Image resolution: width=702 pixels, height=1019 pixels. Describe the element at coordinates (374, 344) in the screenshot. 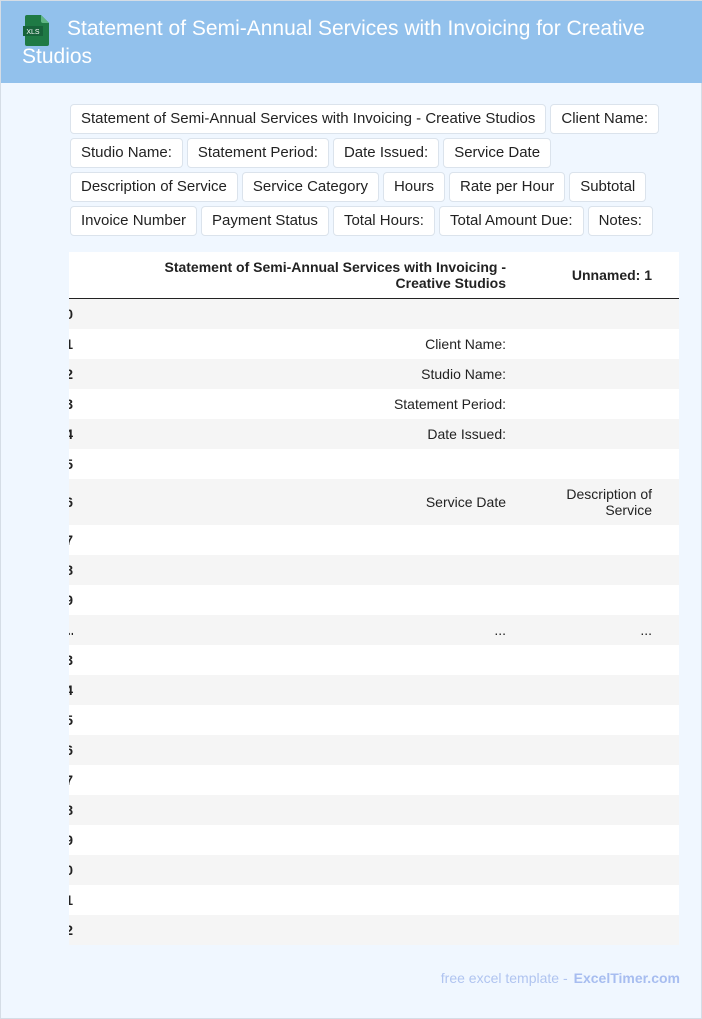

I see `table-row: 1 Client Name:` at that location.